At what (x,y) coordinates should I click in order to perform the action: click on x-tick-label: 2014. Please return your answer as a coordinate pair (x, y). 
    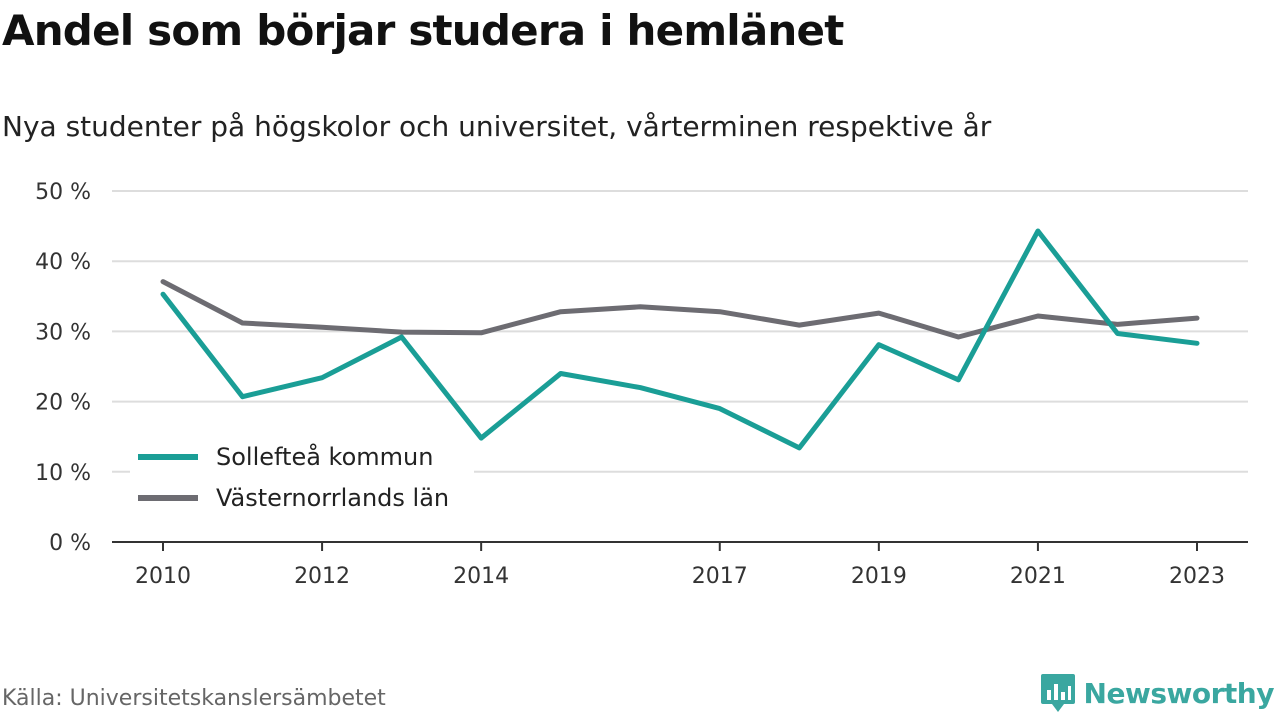
    Looking at the image, I should click on (481, 576).